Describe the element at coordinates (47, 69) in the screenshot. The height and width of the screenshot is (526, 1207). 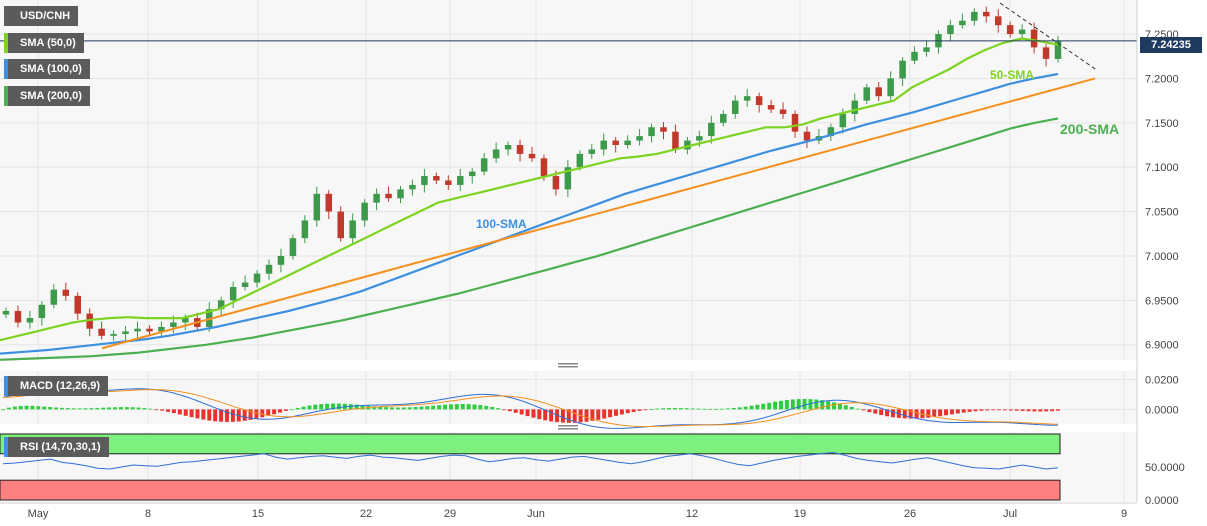
I see `sma100-legend: SMA (100,0)` at that location.